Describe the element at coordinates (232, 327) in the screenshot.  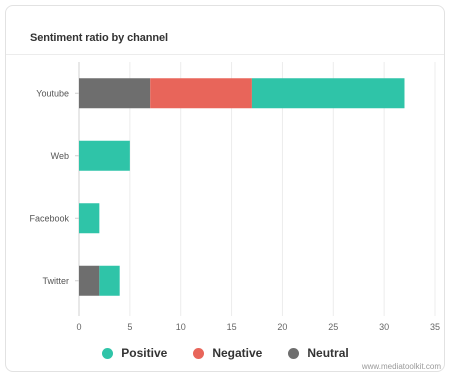
I see `x-tick-label: 15` at that location.